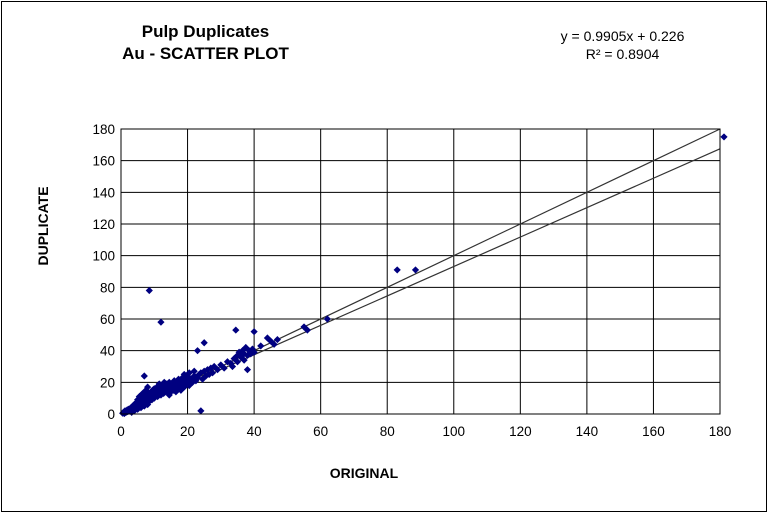  I want to click on y-tick-label: 40, so click(107, 351).